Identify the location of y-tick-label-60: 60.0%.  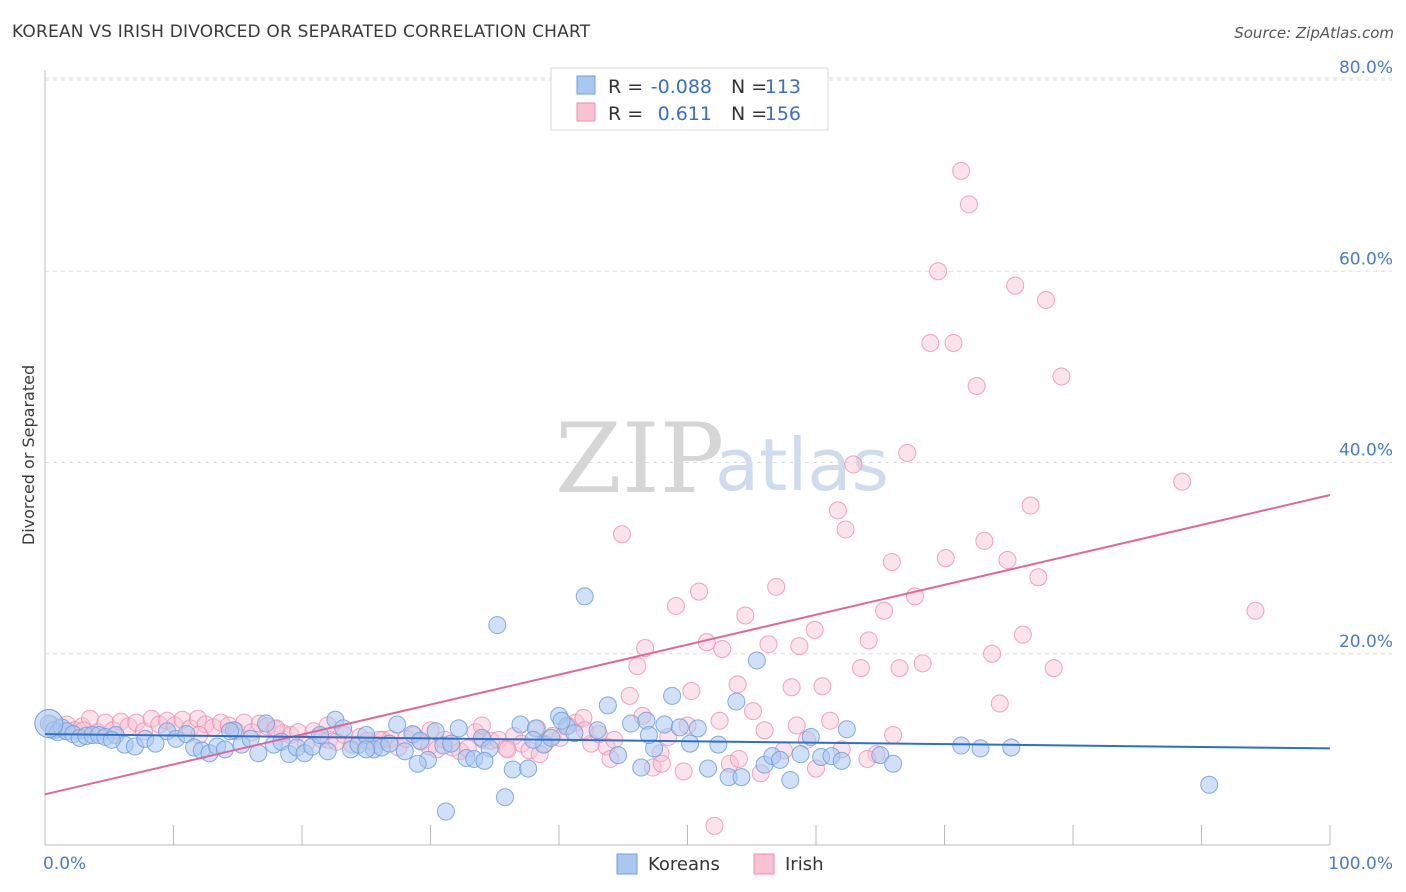
(1366, 259).